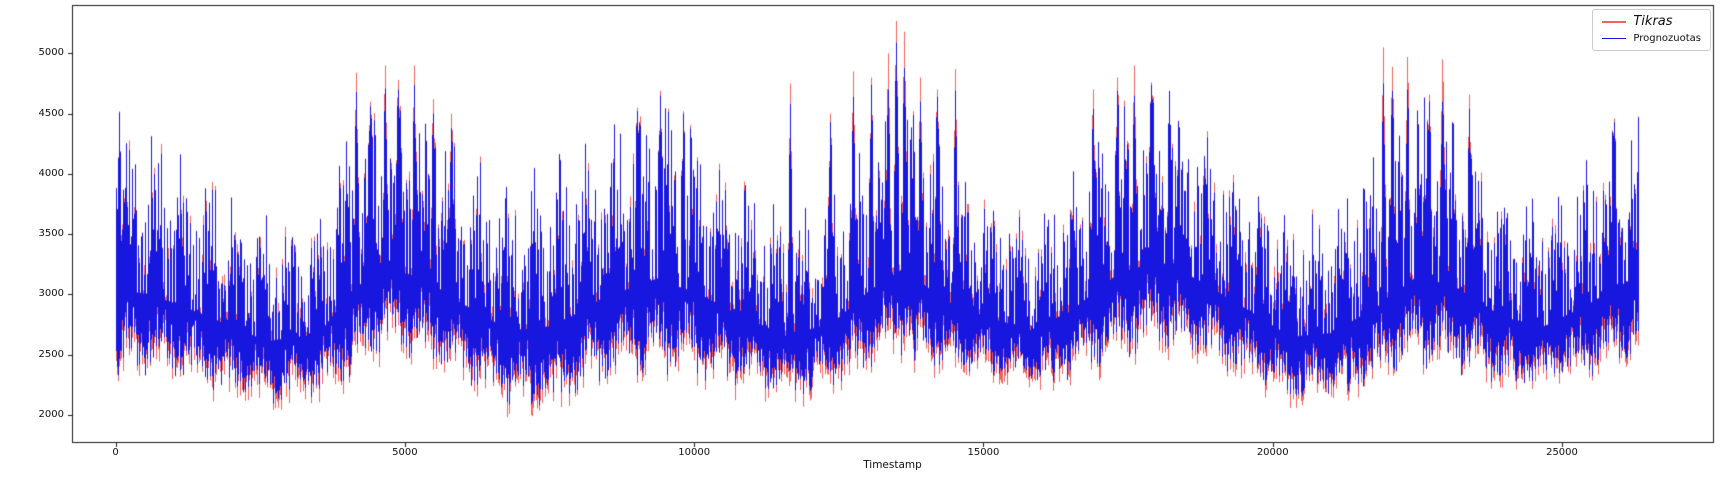  I want to click on y-tick-label: 4500, so click(51, 113).